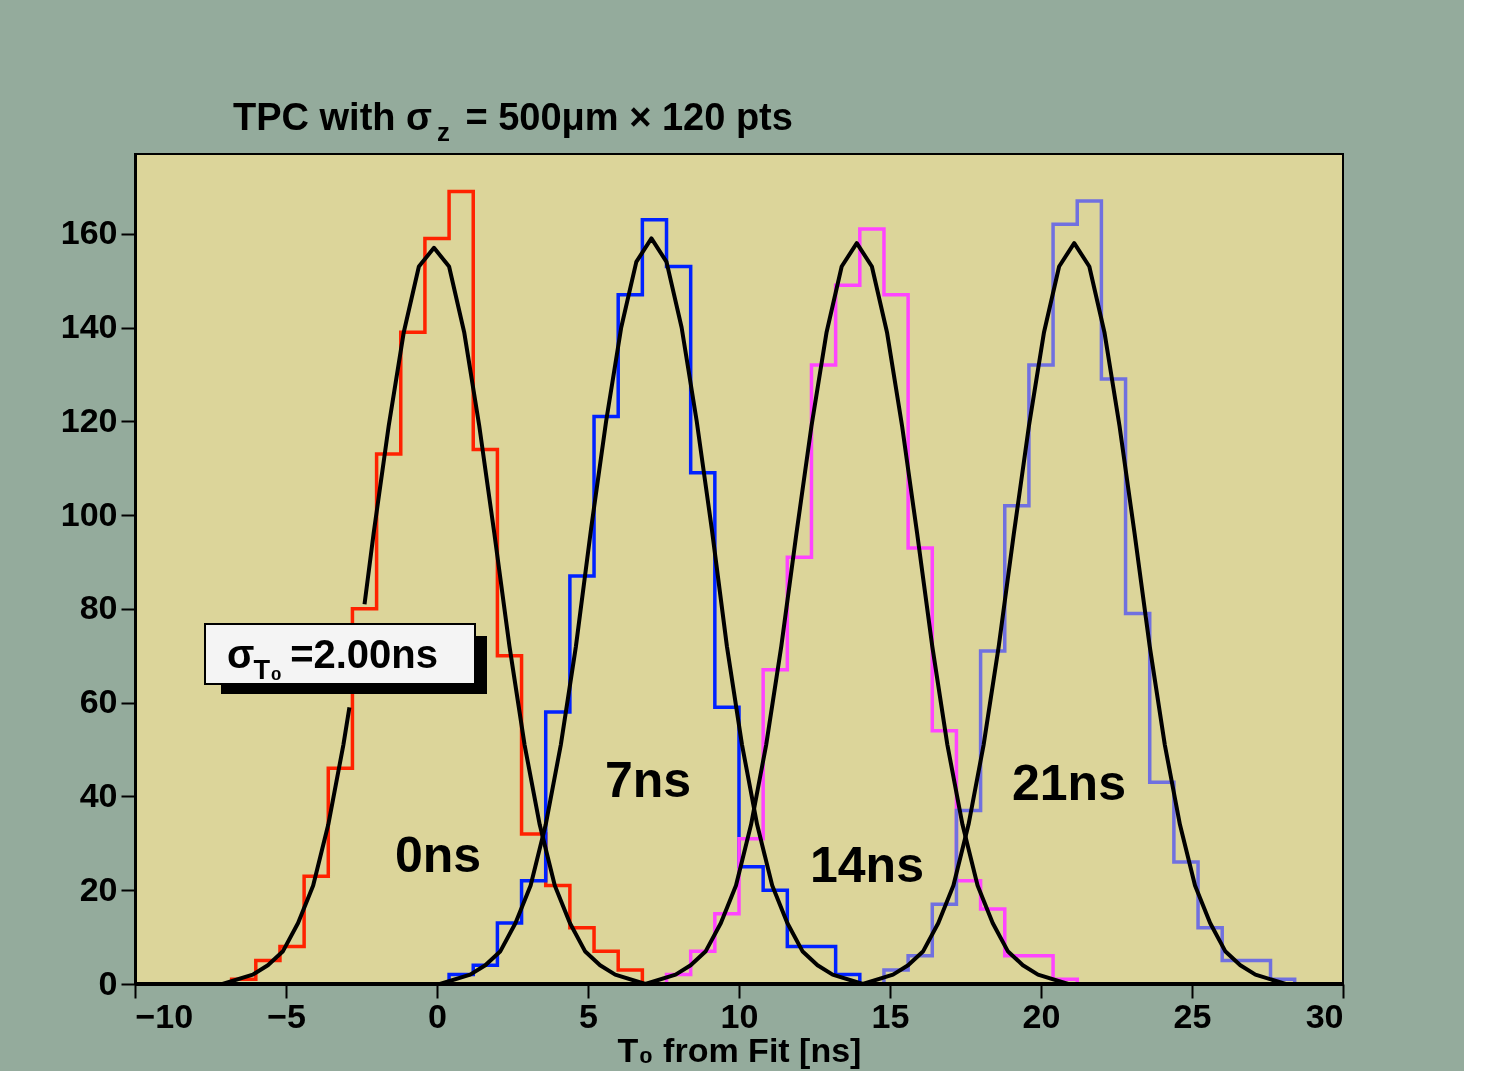 This screenshot has width=1506, height=1071. I want to click on y-tick-label: 20, so click(98, 888).